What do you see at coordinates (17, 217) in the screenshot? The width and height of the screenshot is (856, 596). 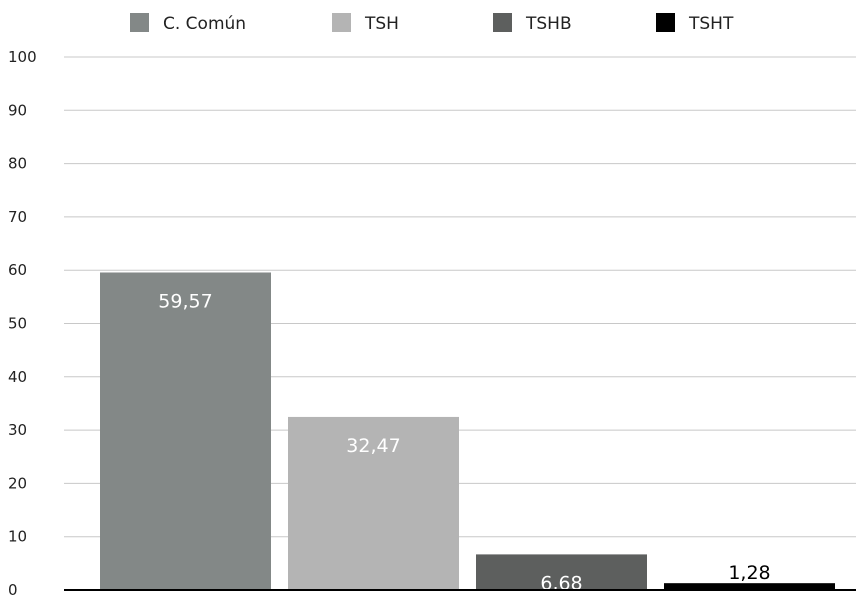 I see `y-tick-label: 70` at bounding box center [17, 217].